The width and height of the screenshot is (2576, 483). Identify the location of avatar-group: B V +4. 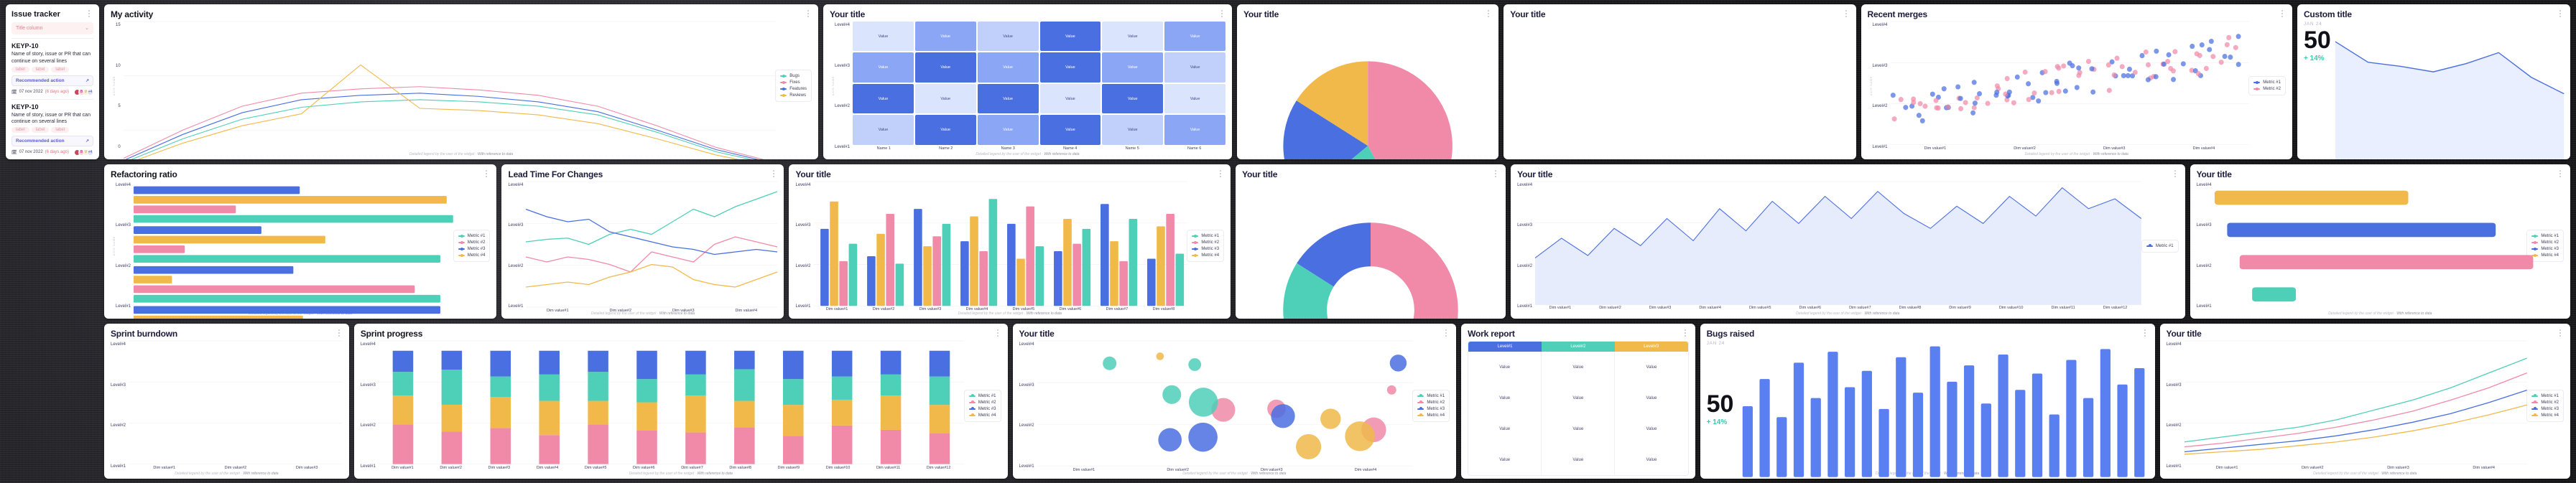
(83, 91).